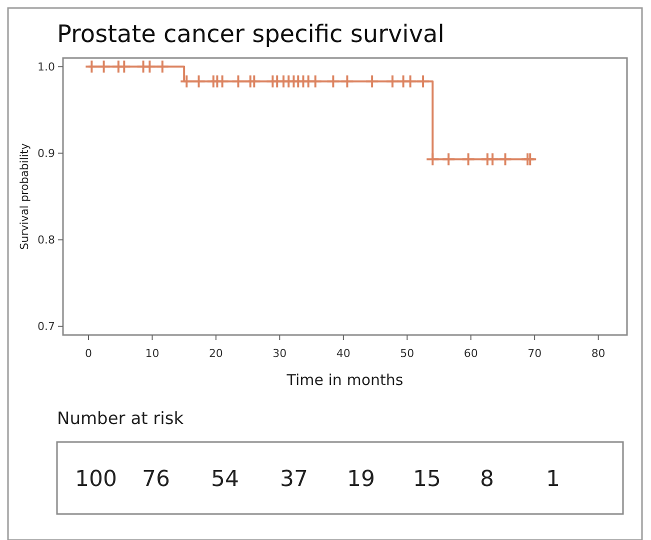 The image size is (651, 540). I want to click on y-tick-label: 0.8, so click(46, 240).